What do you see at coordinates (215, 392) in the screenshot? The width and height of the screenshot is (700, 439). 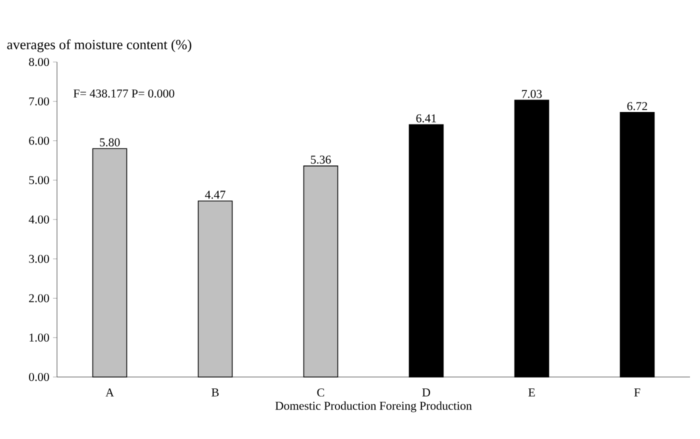 I see `x-tick-label: B` at bounding box center [215, 392].